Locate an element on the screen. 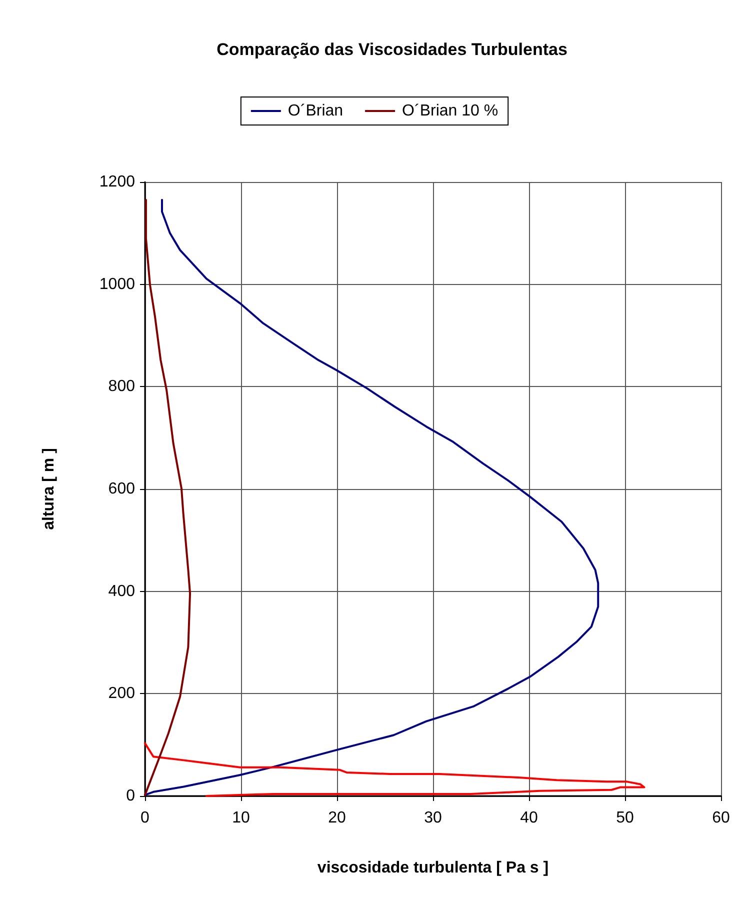  y-tick-label: 800 is located at coordinates (122, 387).